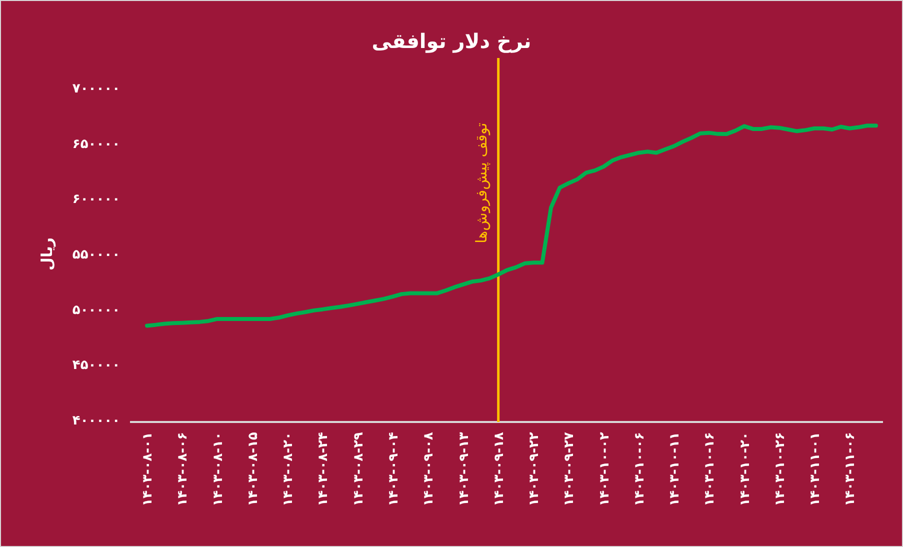 The image size is (903, 547). What do you see at coordinates (96, 310) in the screenshot?
I see `y-tick-label: ۵۰۰۰۰۰` at bounding box center [96, 310].